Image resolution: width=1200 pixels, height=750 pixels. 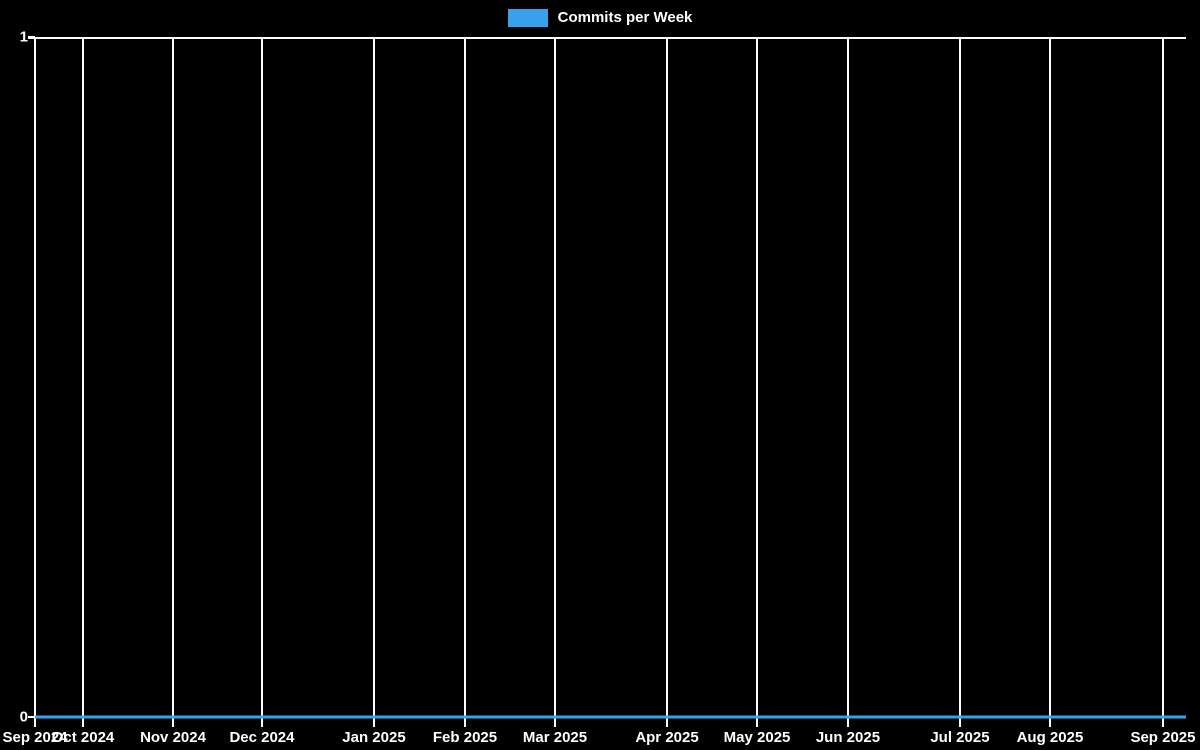 I want to click on legend-swatch, so click(x=527, y=18).